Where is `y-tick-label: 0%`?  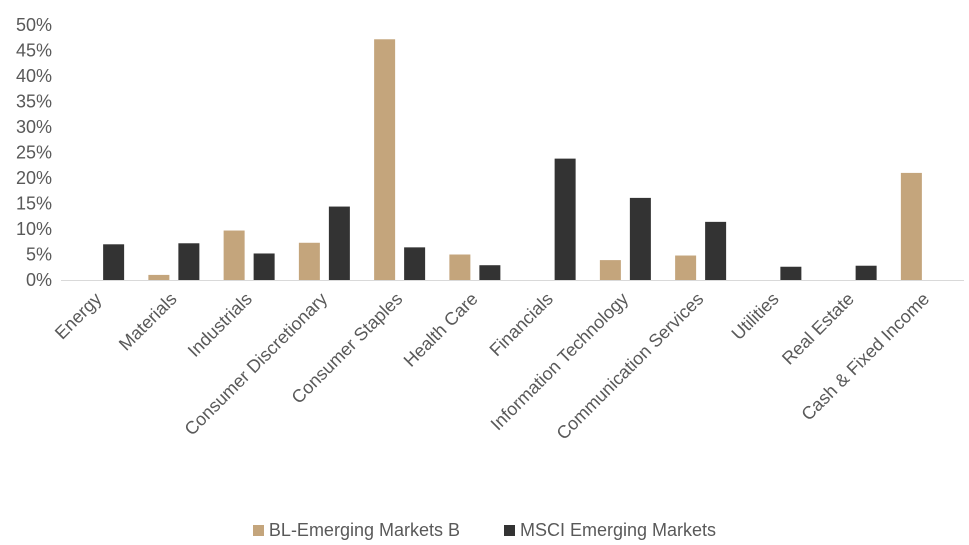 y-tick-label: 0% is located at coordinates (39, 280).